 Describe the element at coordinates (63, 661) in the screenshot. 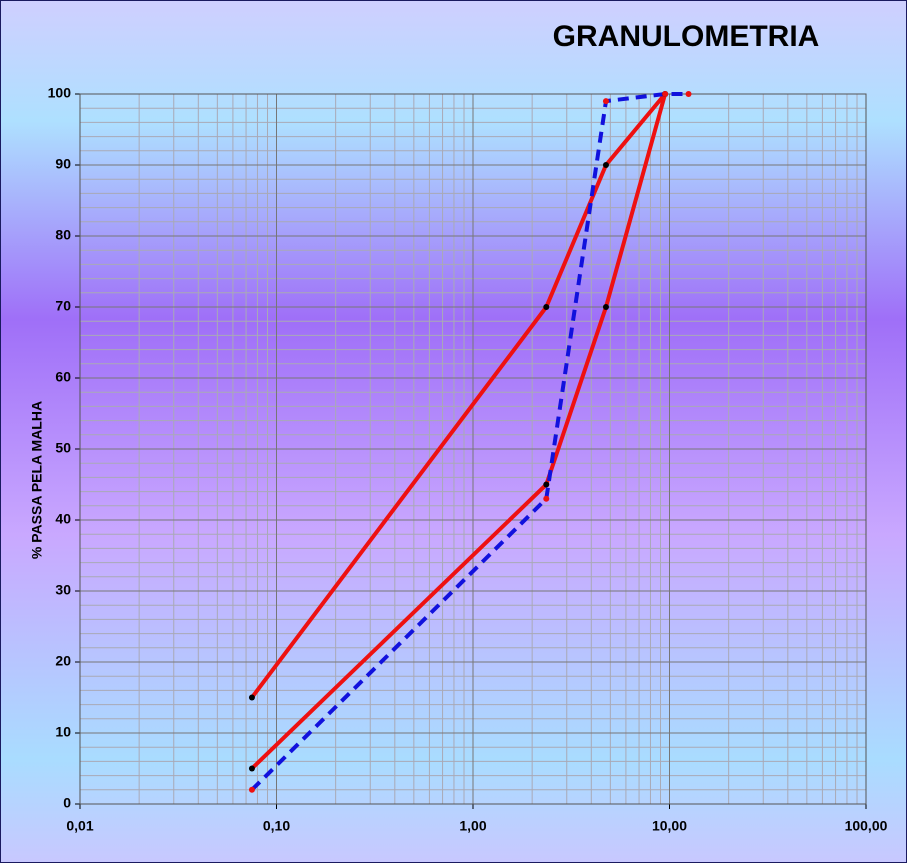

I see `y-tick-label: 20` at that location.